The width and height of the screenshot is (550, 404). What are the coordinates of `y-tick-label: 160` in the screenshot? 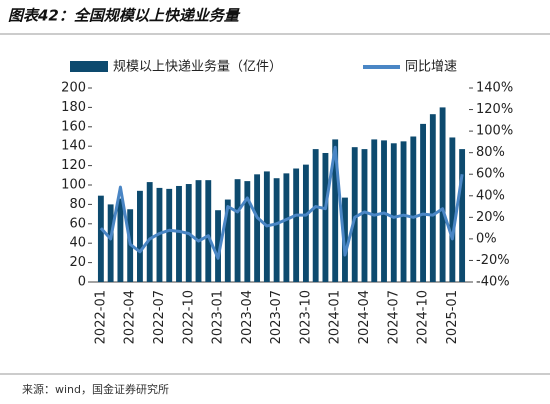 It's located at (73, 126).